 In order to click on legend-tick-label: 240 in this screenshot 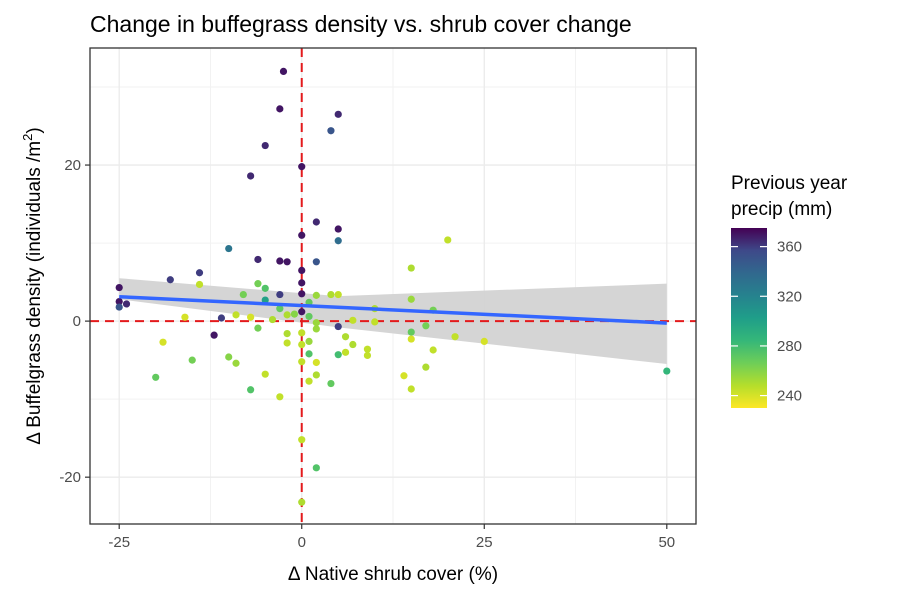, I will do `click(789, 396)`.